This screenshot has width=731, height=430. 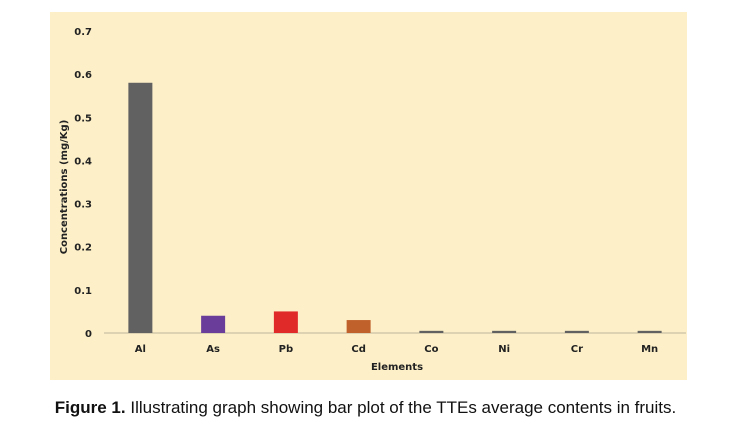 What do you see at coordinates (83, 248) in the screenshot?
I see `y-tick-label: 0.2` at bounding box center [83, 248].